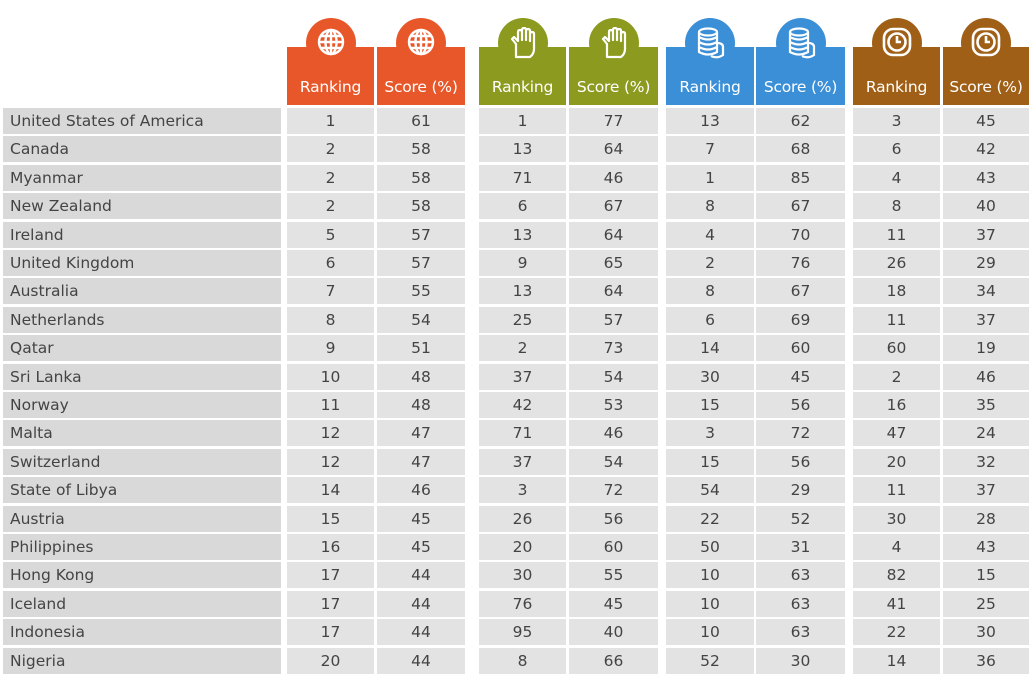  I want to click on score-cell: 54, so click(613, 377).